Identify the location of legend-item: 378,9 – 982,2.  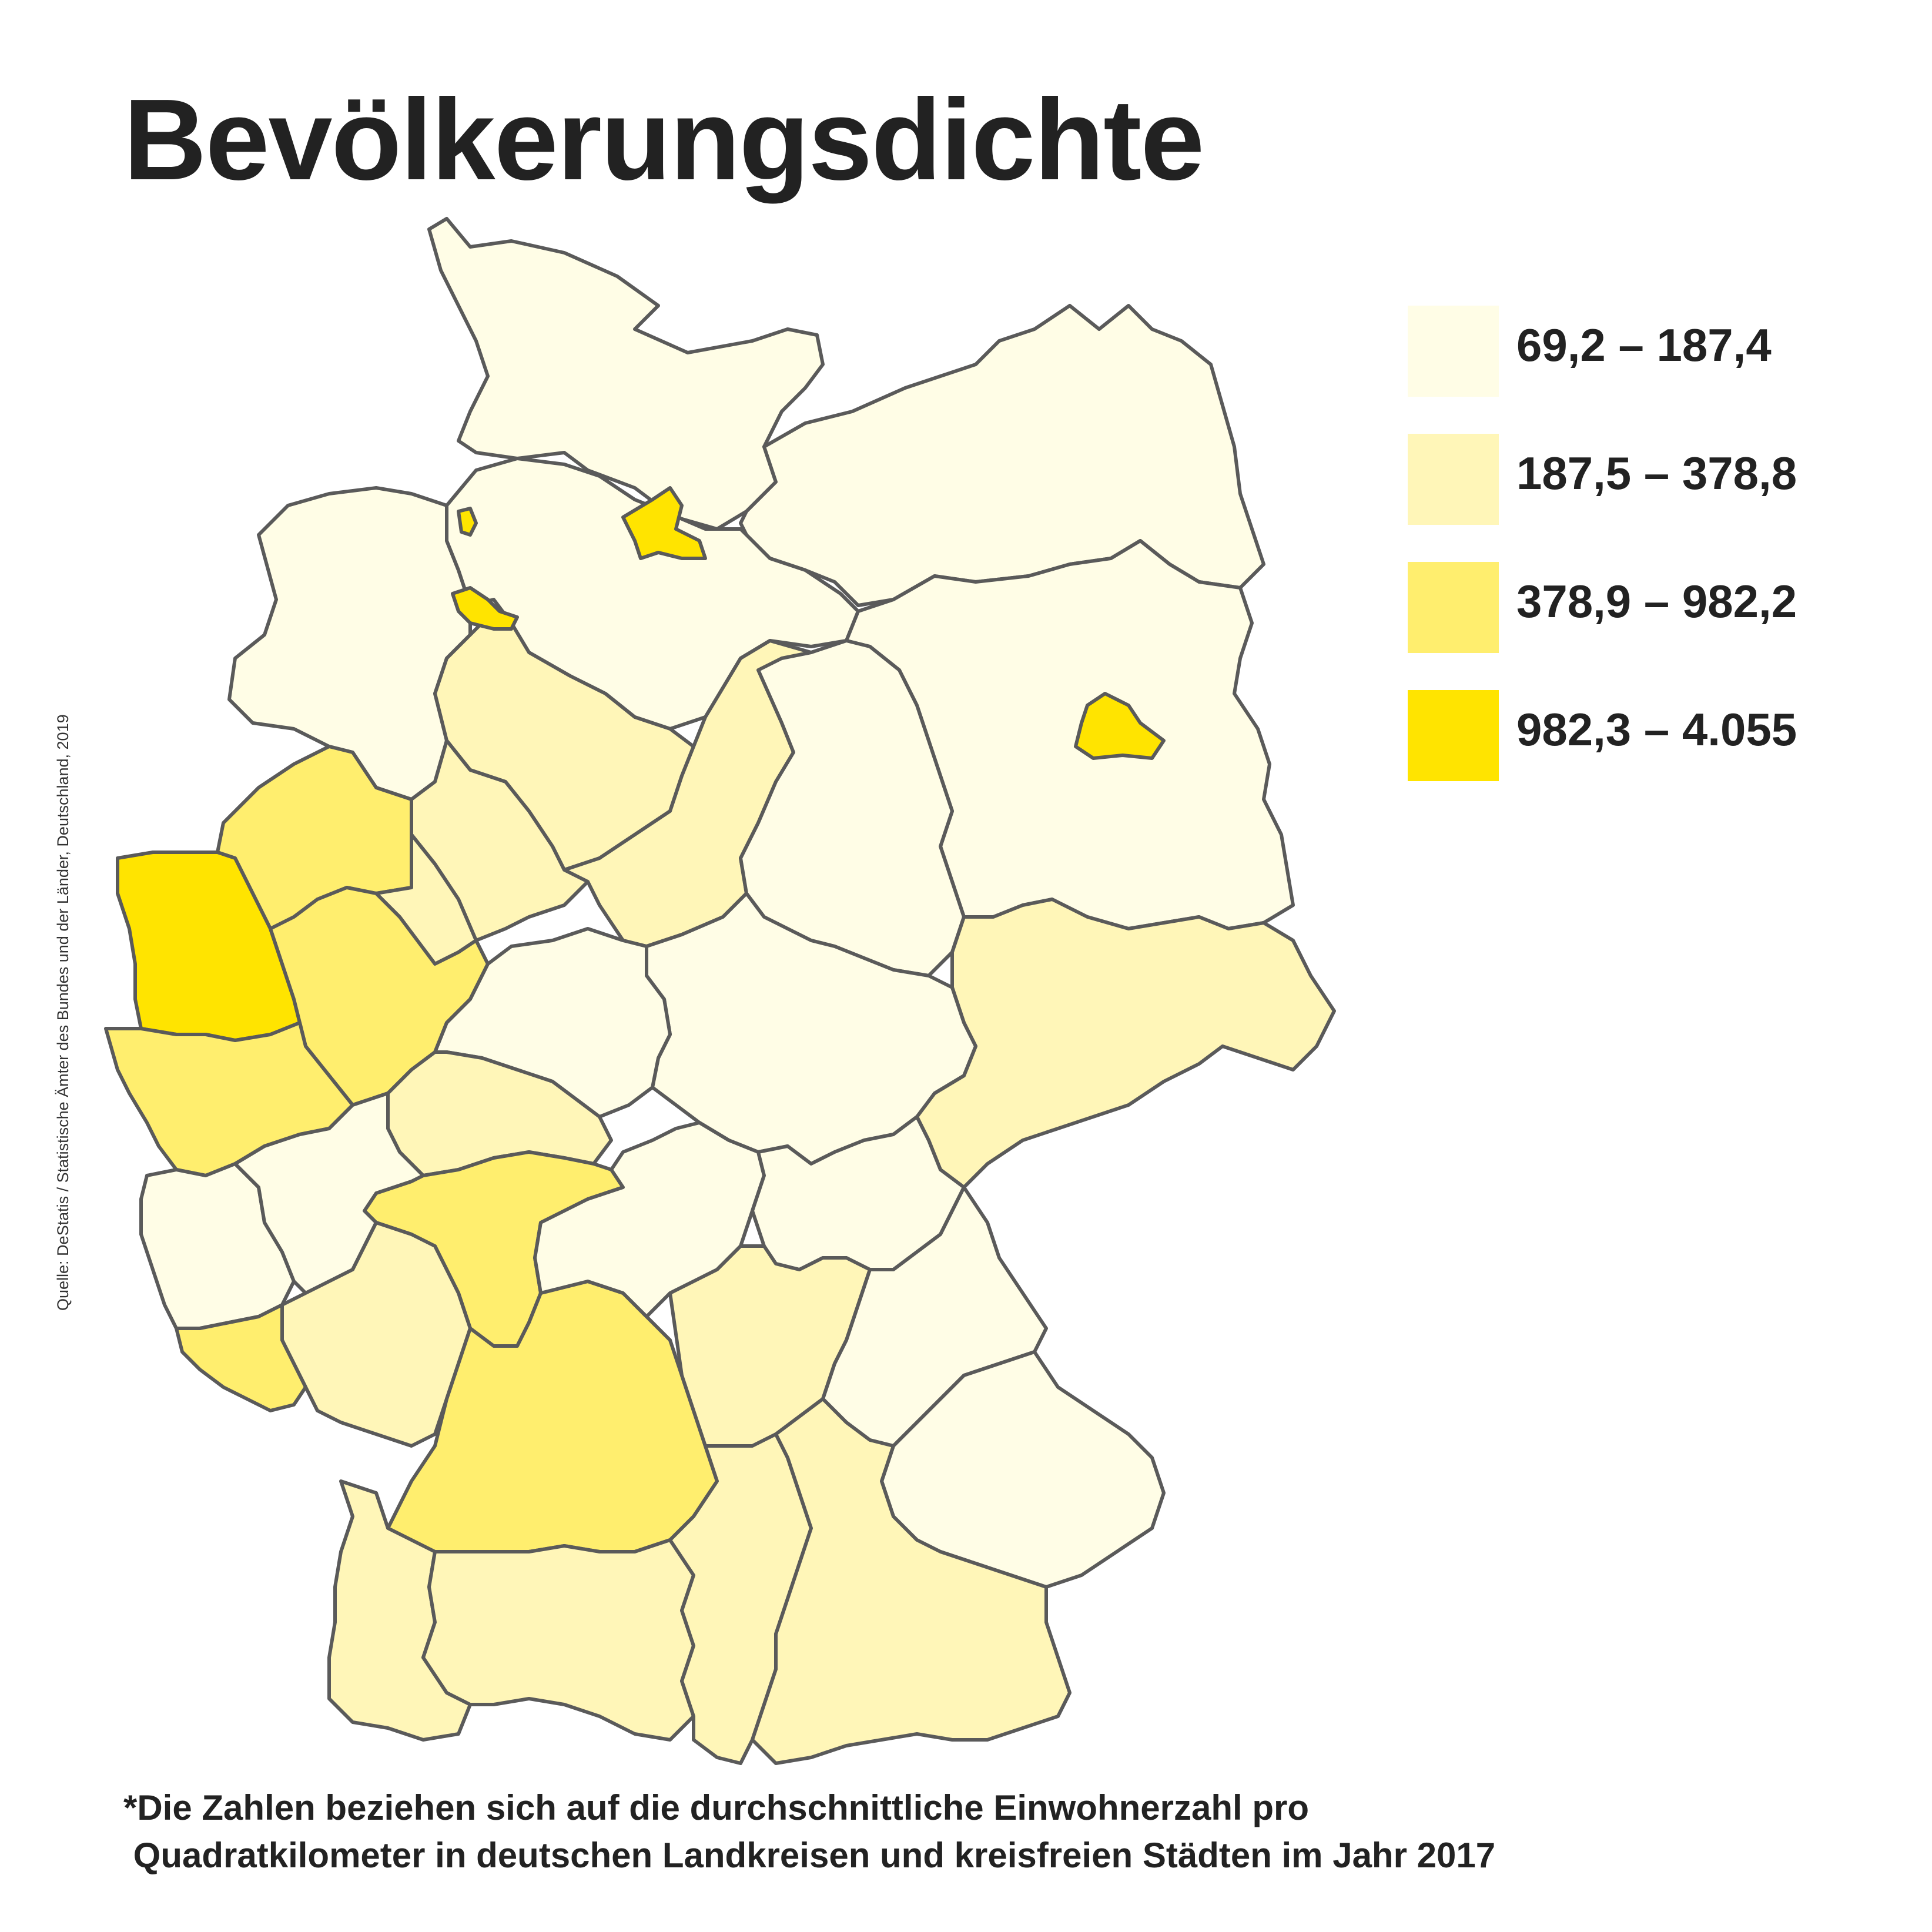
(1643, 609).